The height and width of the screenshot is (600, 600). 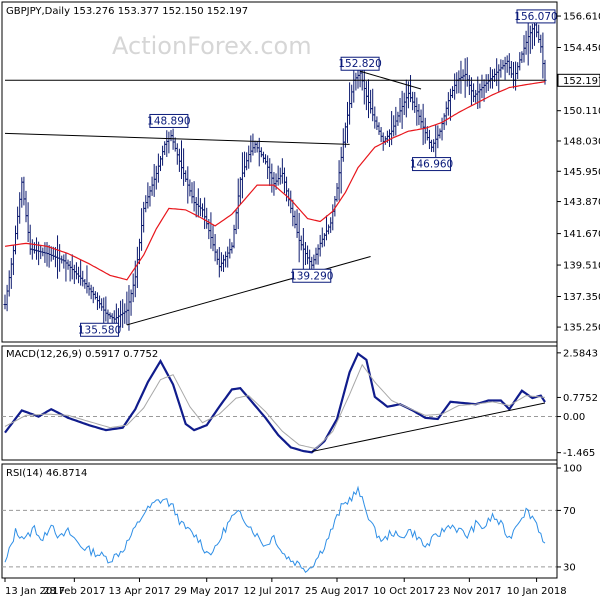 What do you see at coordinates (275, 406) in the screenshot?
I see `macd-signal-line` at bounding box center [275, 406].